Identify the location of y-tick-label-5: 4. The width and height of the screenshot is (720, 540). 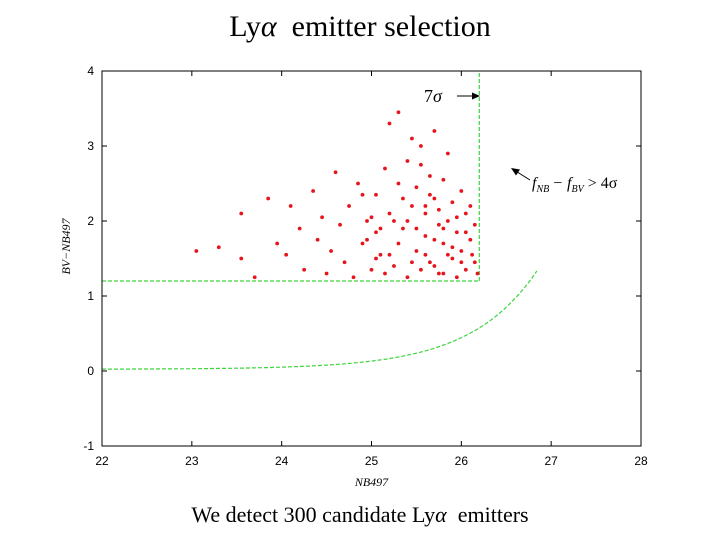
(90, 71).